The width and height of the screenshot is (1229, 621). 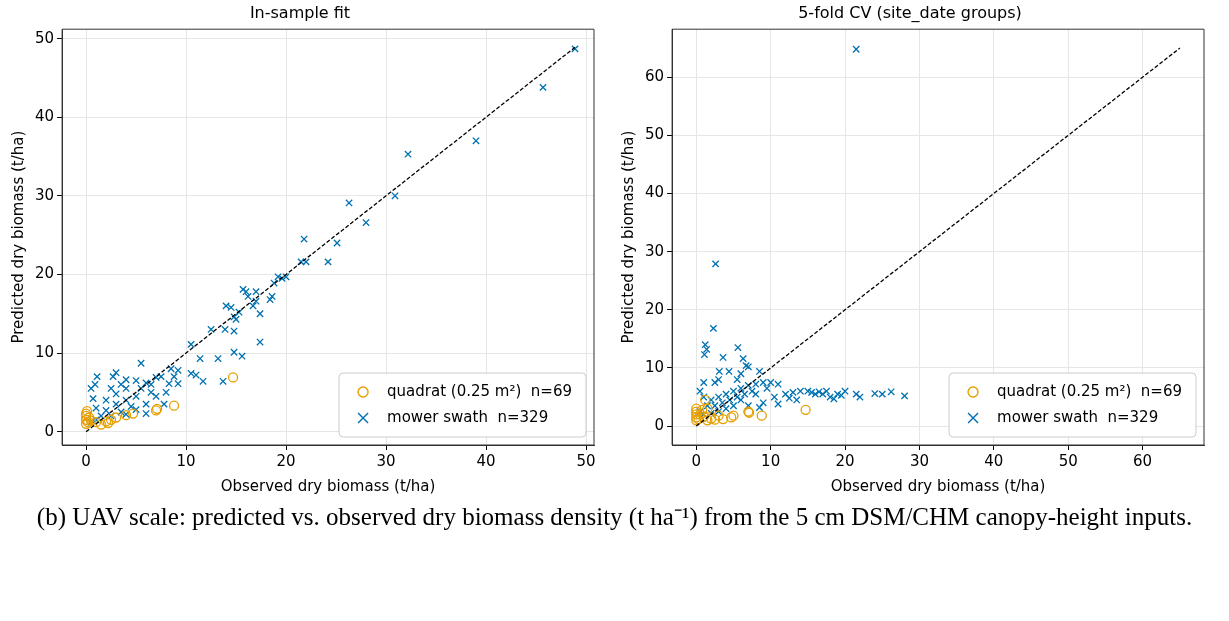 I want to click on chart-title: 5-fold CV (site_date groups), so click(x=910, y=12).